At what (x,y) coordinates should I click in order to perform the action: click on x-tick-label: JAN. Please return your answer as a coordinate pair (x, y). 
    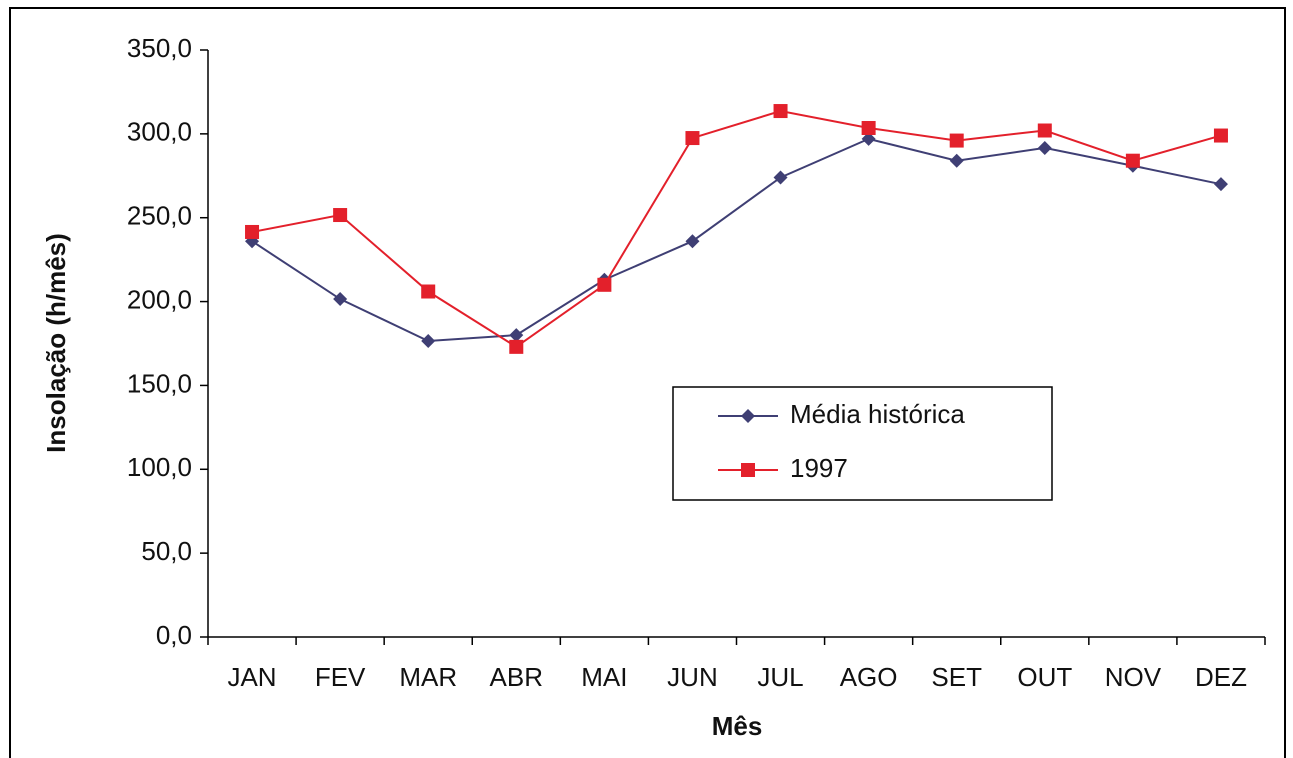
    Looking at the image, I should click on (251, 677).